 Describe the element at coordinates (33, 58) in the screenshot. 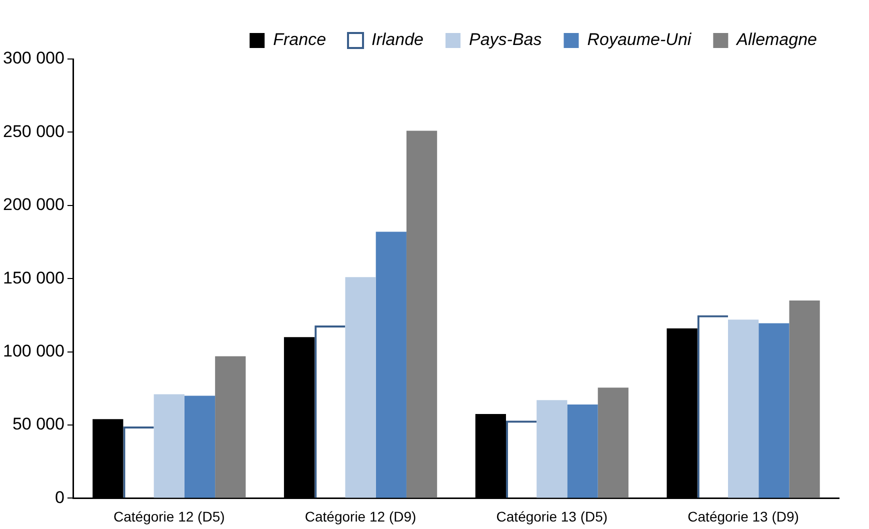

I see `y-tick-label: 300 000` at that location.